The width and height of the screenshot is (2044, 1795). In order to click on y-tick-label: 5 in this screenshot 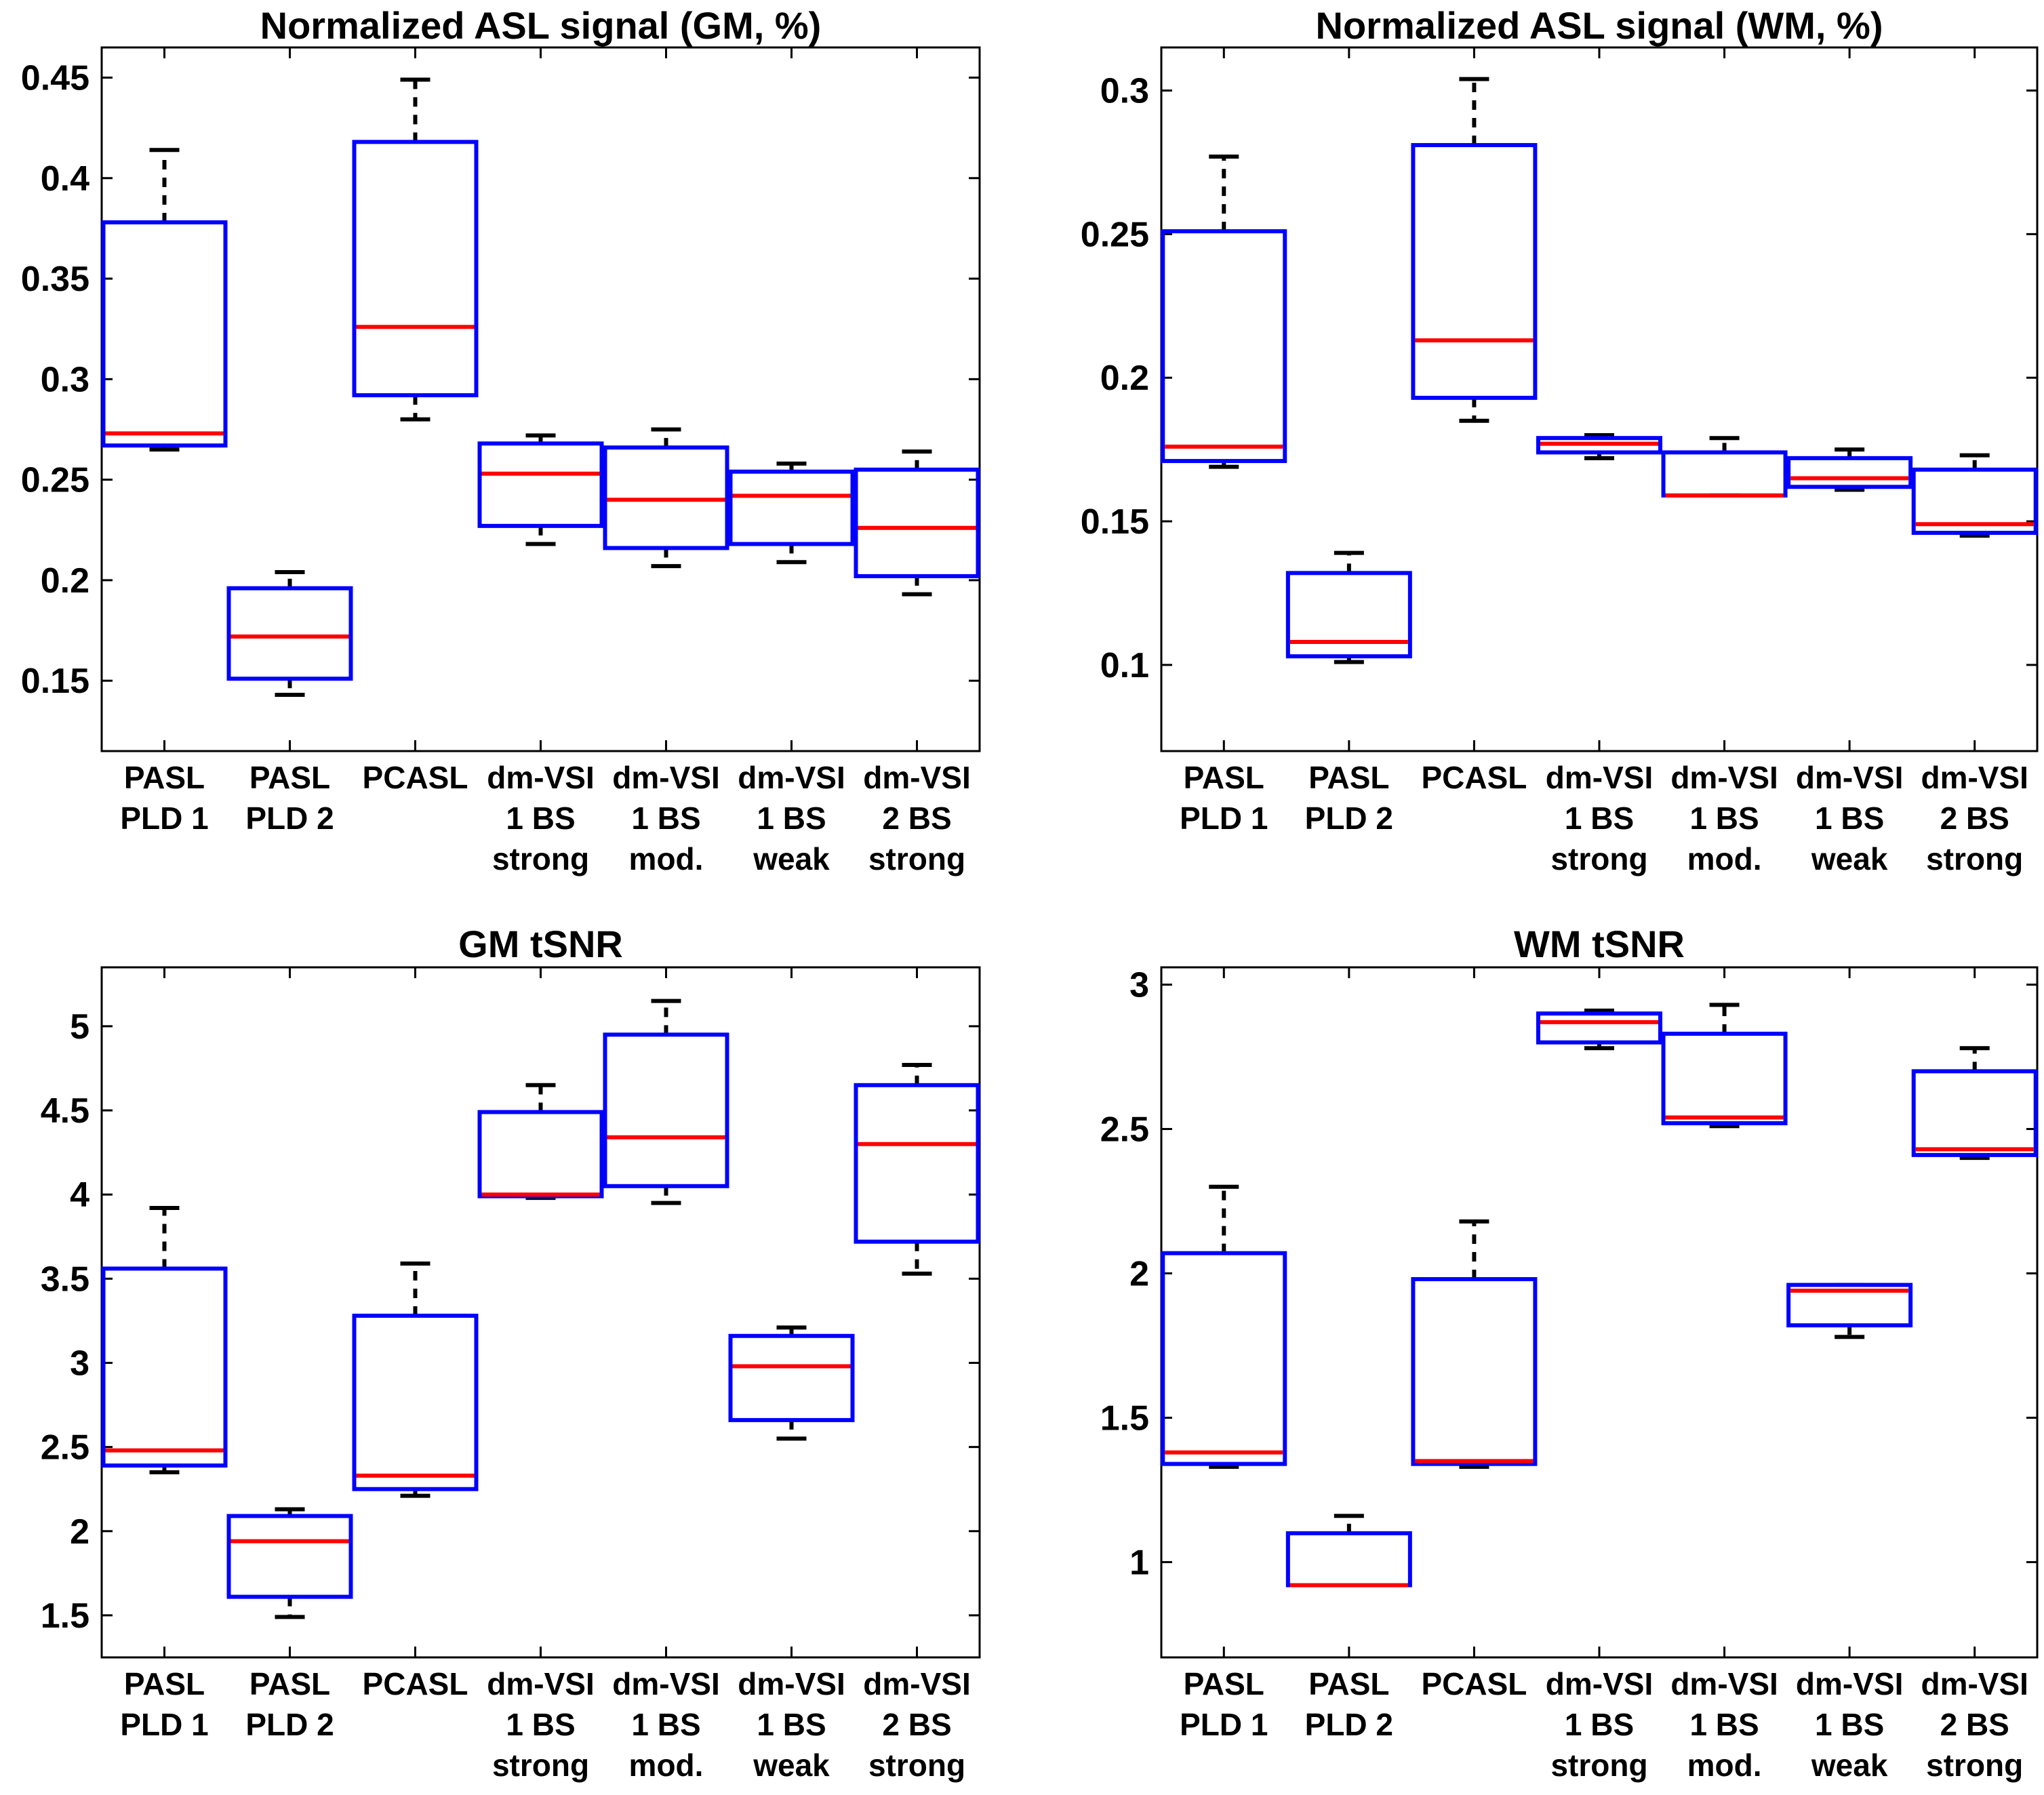, I will do `click(79, 1027)`.